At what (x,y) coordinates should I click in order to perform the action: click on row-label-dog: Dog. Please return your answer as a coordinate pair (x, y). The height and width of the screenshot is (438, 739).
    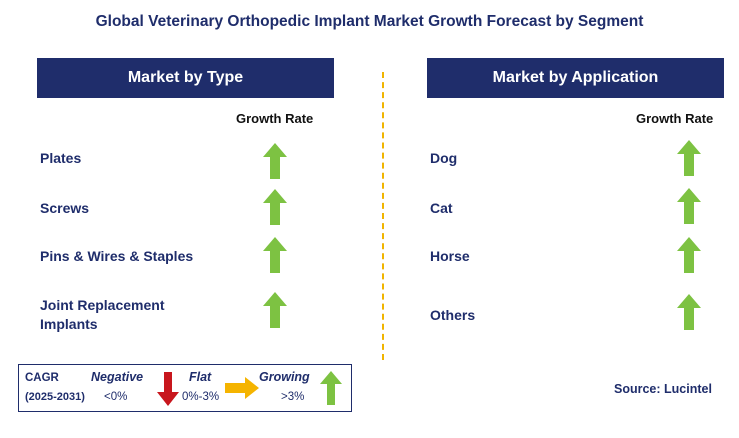
    Looking at the image, I should click on (444, 158).